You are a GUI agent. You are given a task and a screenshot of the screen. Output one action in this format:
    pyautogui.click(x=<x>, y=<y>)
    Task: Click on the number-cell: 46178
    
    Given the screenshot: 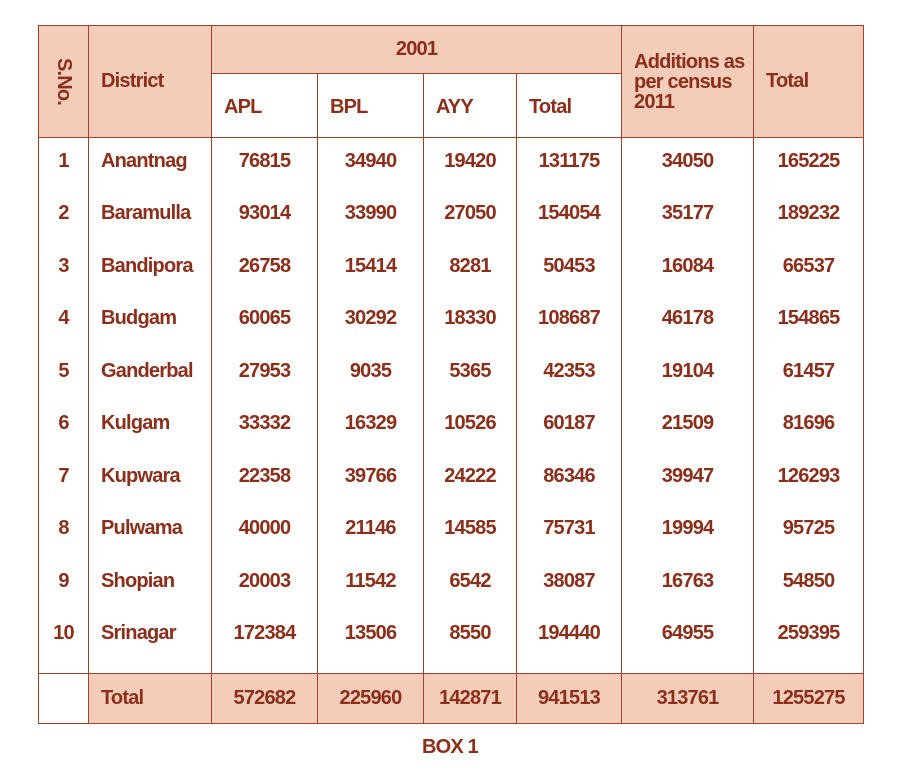 What is the action you would take?
    pyautogui.click(x=688, y=321)
    